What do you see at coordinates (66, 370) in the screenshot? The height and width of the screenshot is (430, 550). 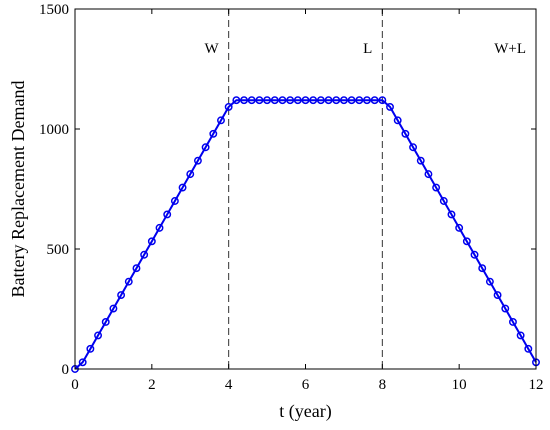 I see `y-tick-label: 0` at bounding box center [66, 370].